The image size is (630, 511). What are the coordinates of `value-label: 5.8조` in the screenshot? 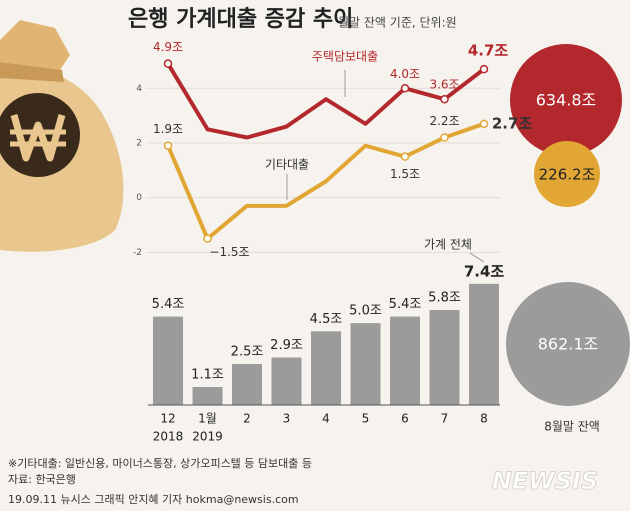 It's located at (444, 298).